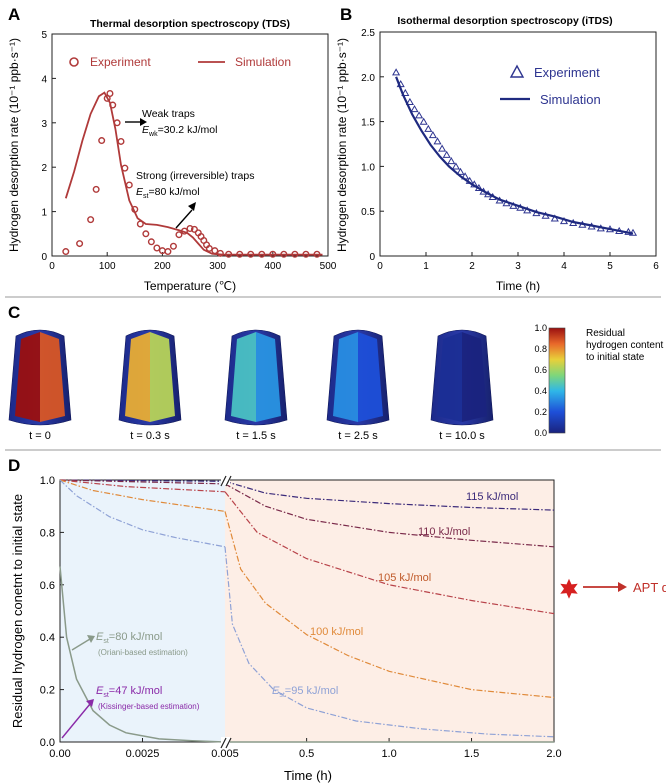  Describe the element at coordinates (622, 587) in the screenshot. I see `apt-arrow-head` at that location.